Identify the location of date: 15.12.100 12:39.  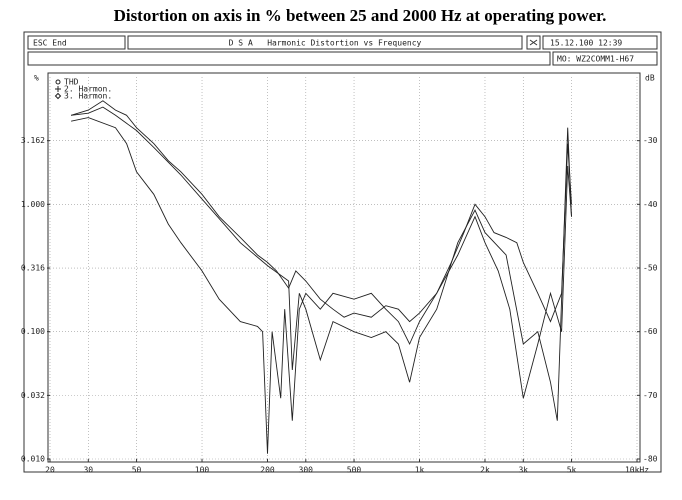
(586, 43).